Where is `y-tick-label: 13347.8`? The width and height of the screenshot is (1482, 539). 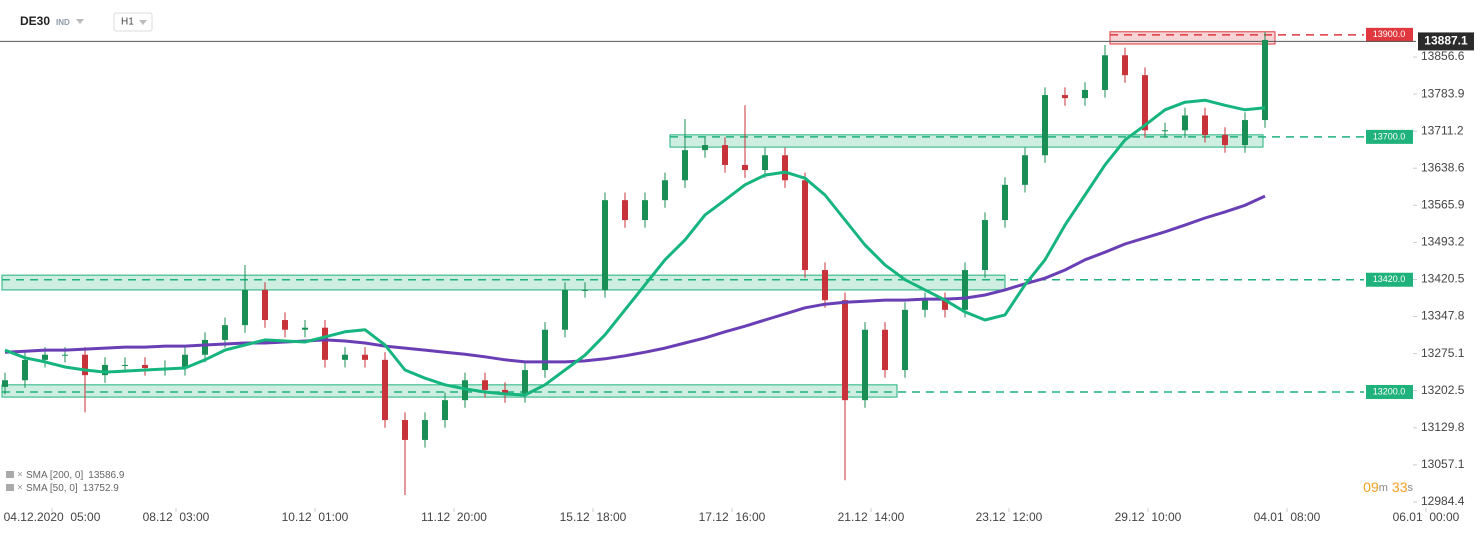
y-tick-label: 13347.8 is located at coordinates (1443, 316).